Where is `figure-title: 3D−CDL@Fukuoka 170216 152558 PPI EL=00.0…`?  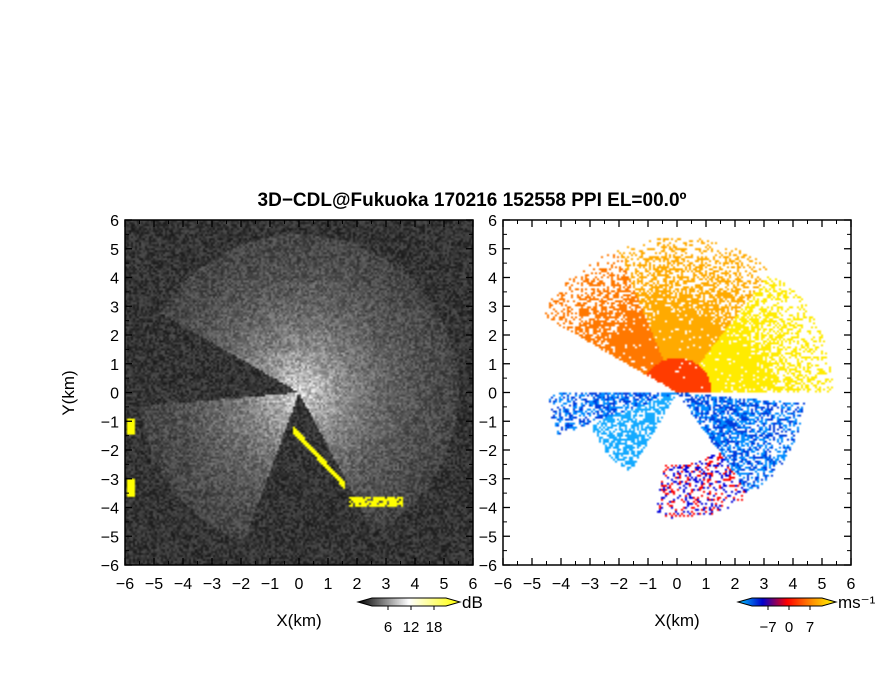
figure-title: 3D−CDL@Fukuoka 170216 152558 PPI EL=00.0… is located at coordinates (472, 200).